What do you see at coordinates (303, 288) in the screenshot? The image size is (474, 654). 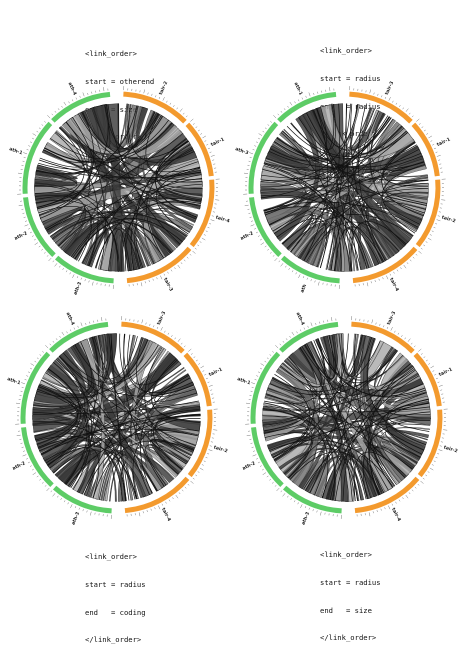 I see `segment-label: ath` at bounding box center [303, 288].